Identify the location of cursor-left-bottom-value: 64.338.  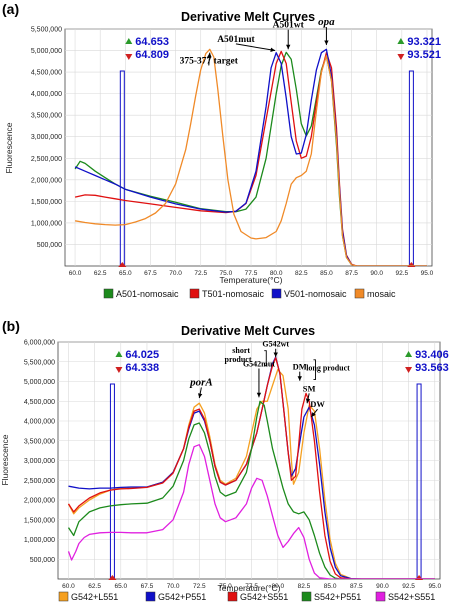
(142, 368).